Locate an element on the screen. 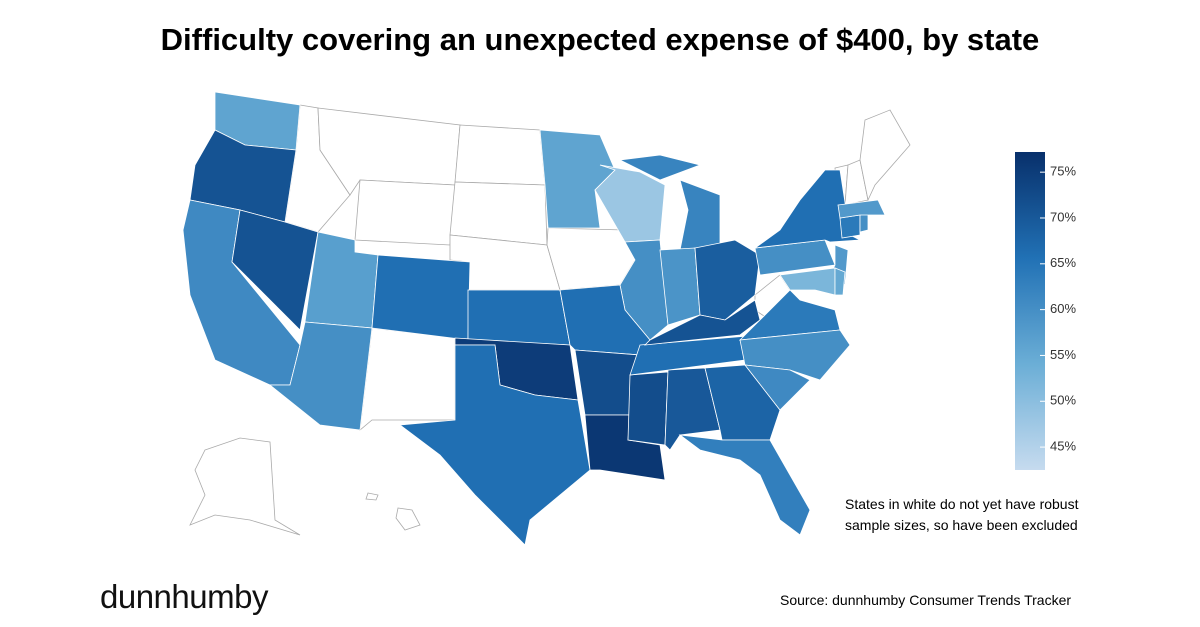  legend-tick-label: 50% is located at coordinates (1063, 400).